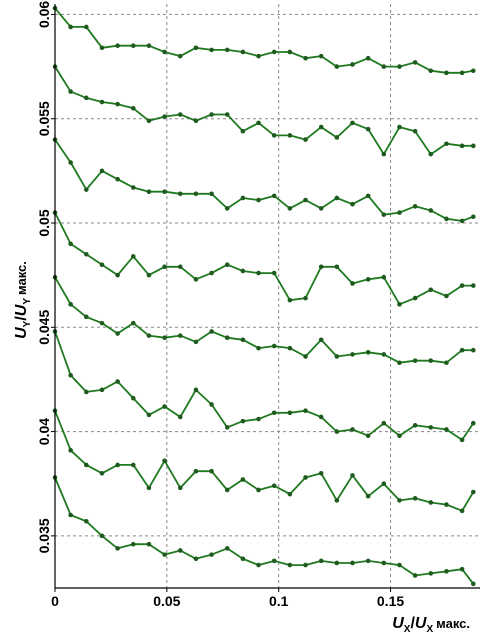  I want to click on y-axis-label-sub1: Y, so click(27, 323).